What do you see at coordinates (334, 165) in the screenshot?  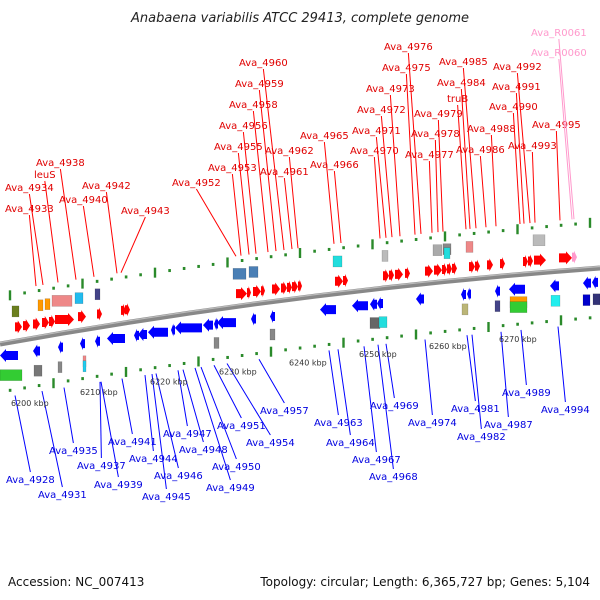 I see `gene-label: Ava_4966` at bounding box center [334, 165].